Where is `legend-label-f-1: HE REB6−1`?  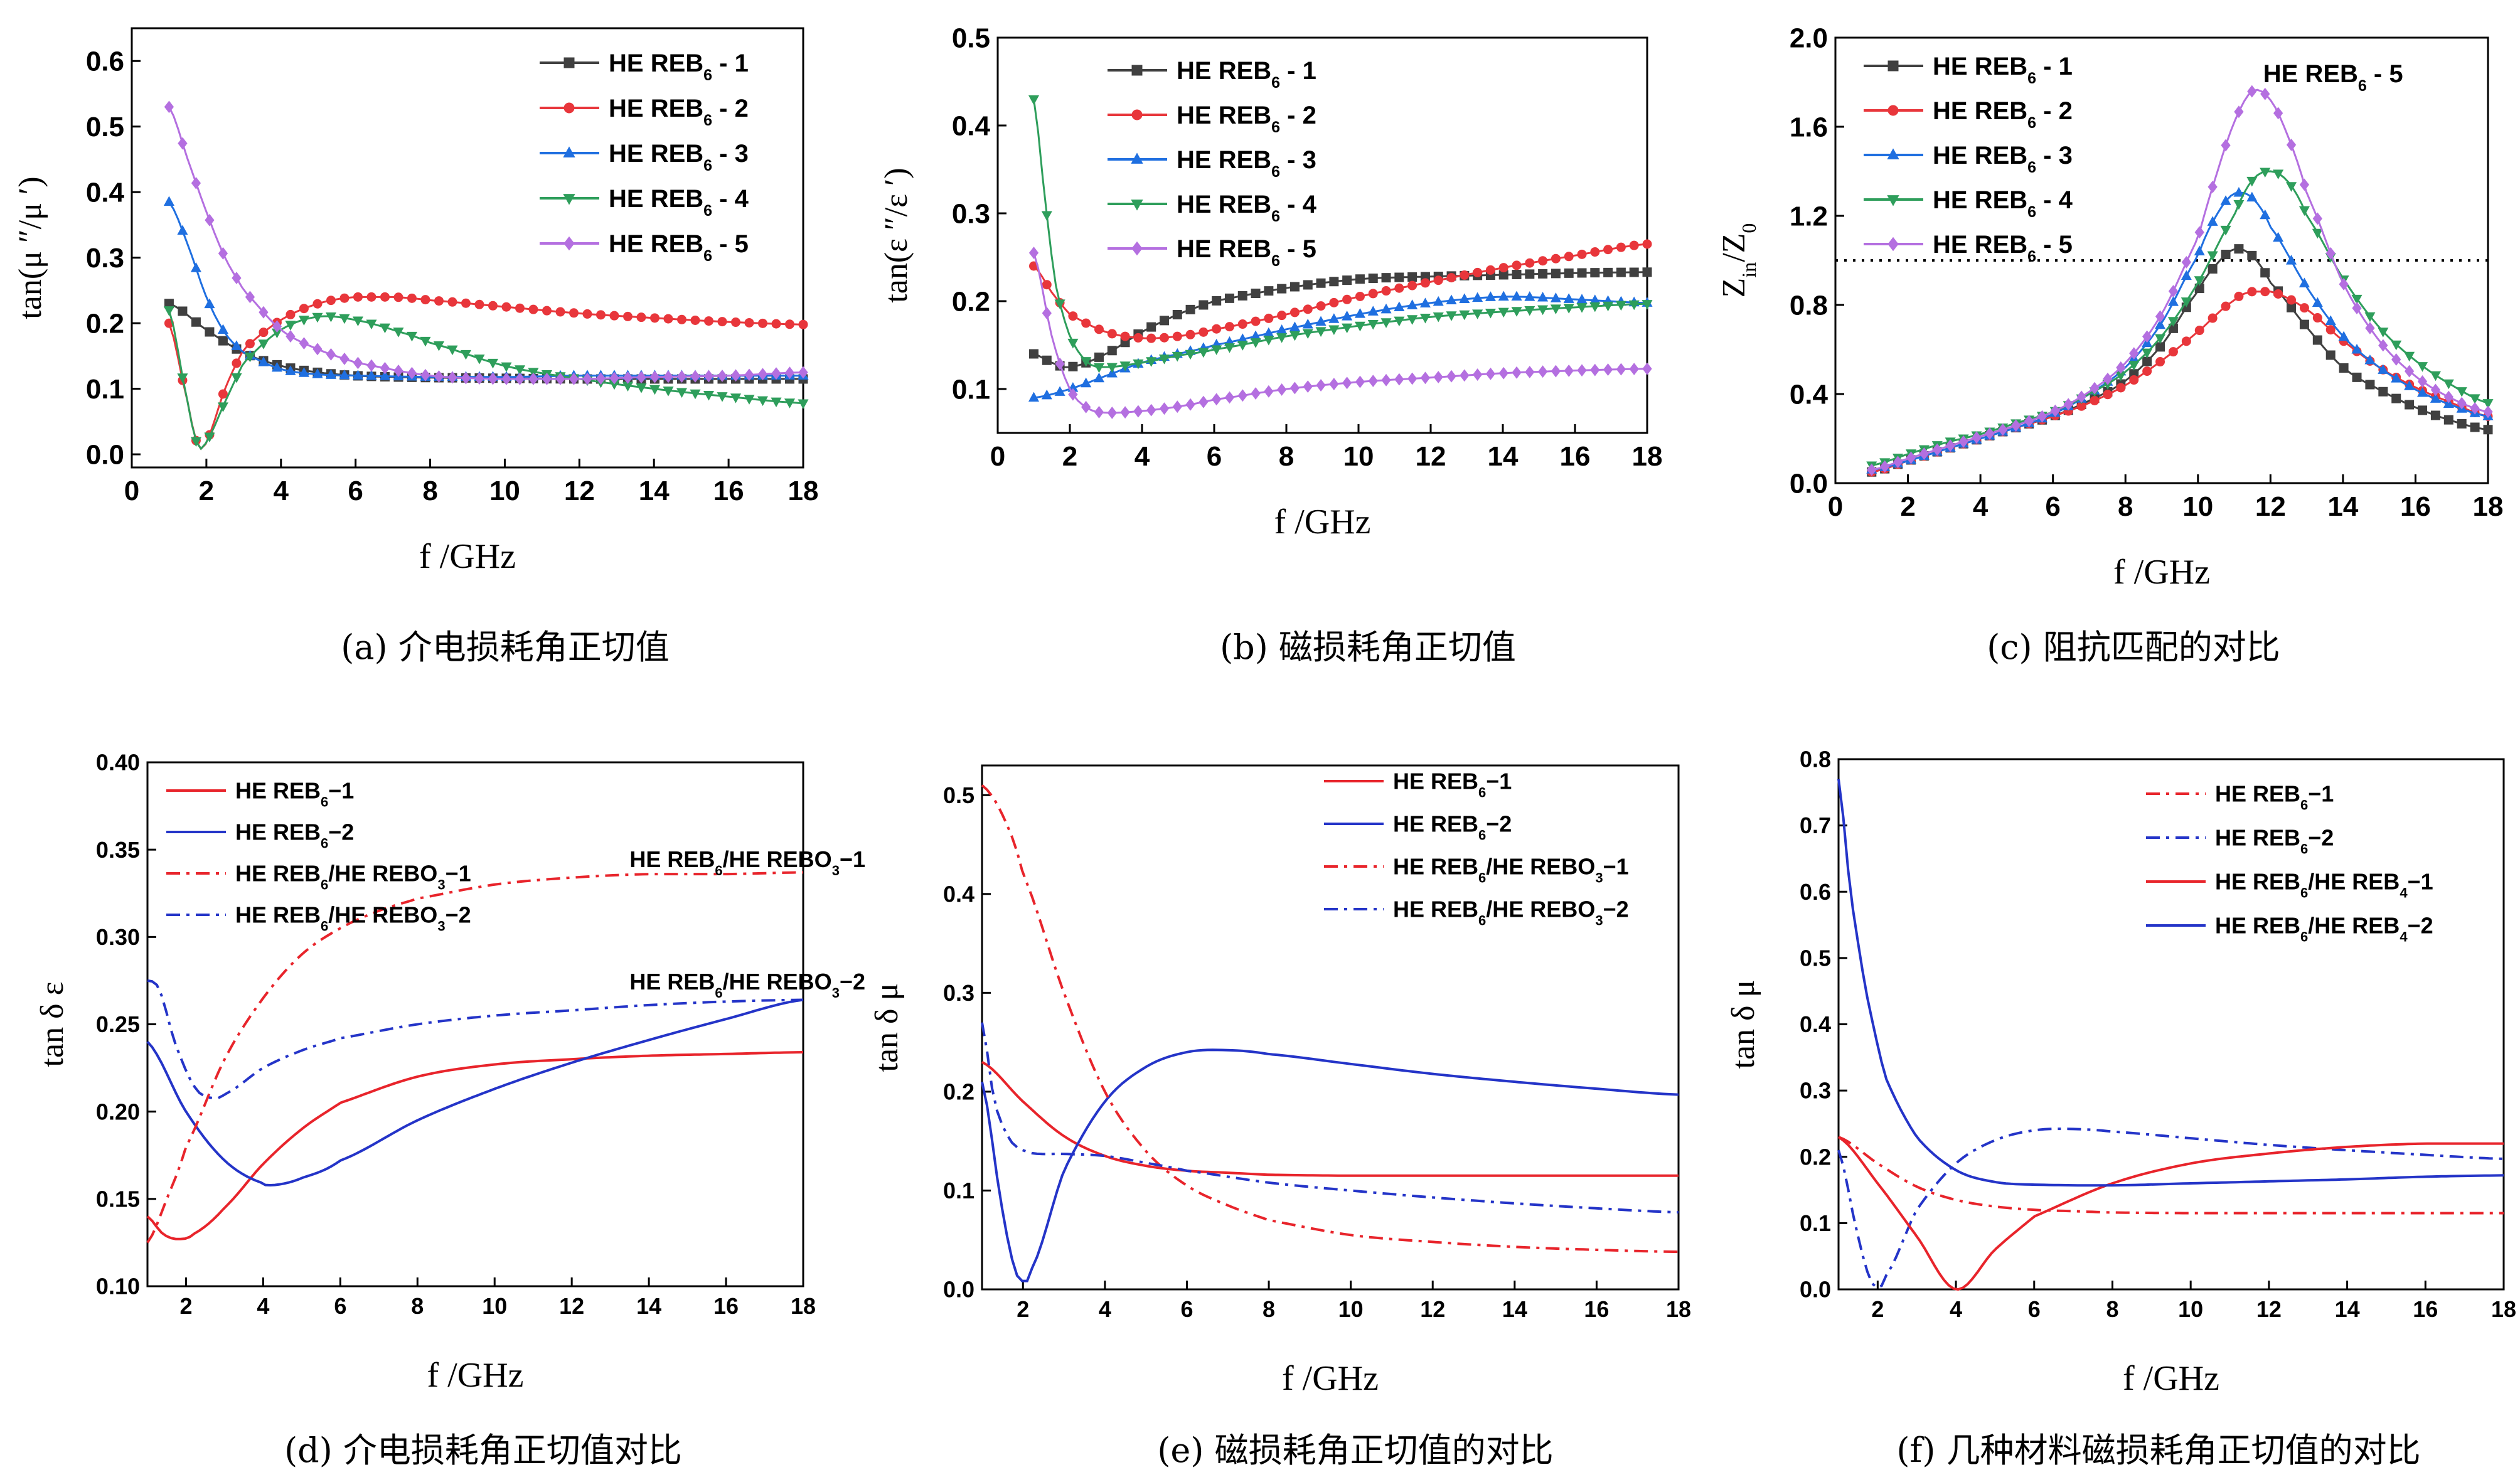
legend-label-f-1: HE REB6−1 is located at coordinates (2274, 797).